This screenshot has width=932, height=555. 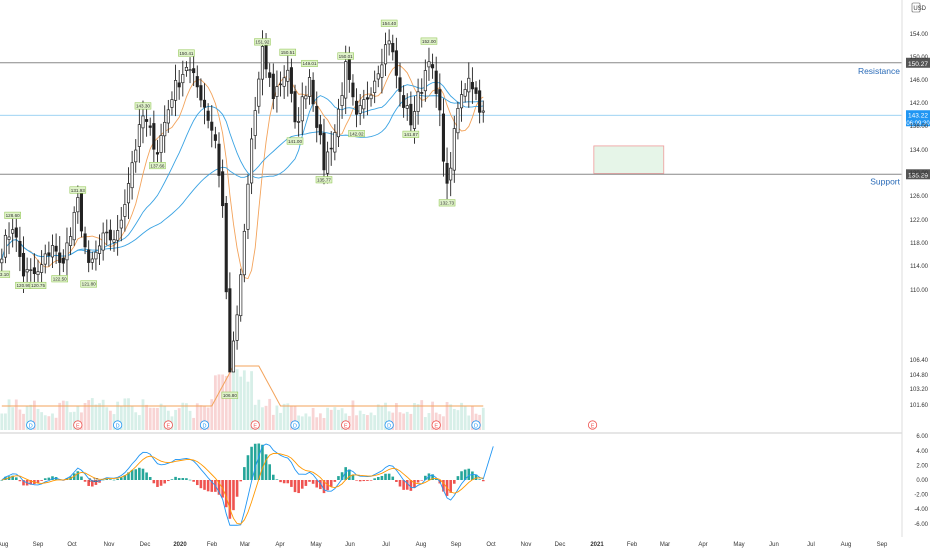 I want to click on price-label: 123.10, so click(x=4, y=274).